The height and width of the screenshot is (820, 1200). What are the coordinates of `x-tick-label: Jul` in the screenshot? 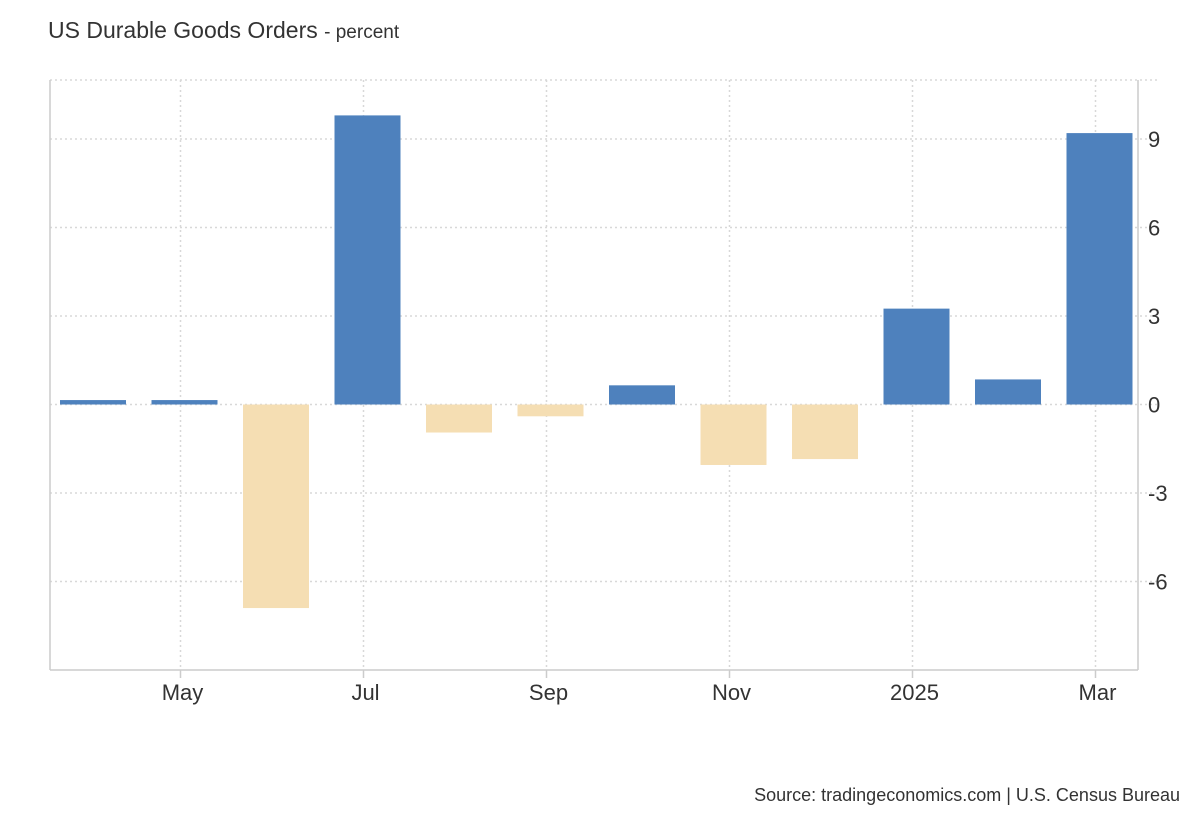 It's located at (365, 692).